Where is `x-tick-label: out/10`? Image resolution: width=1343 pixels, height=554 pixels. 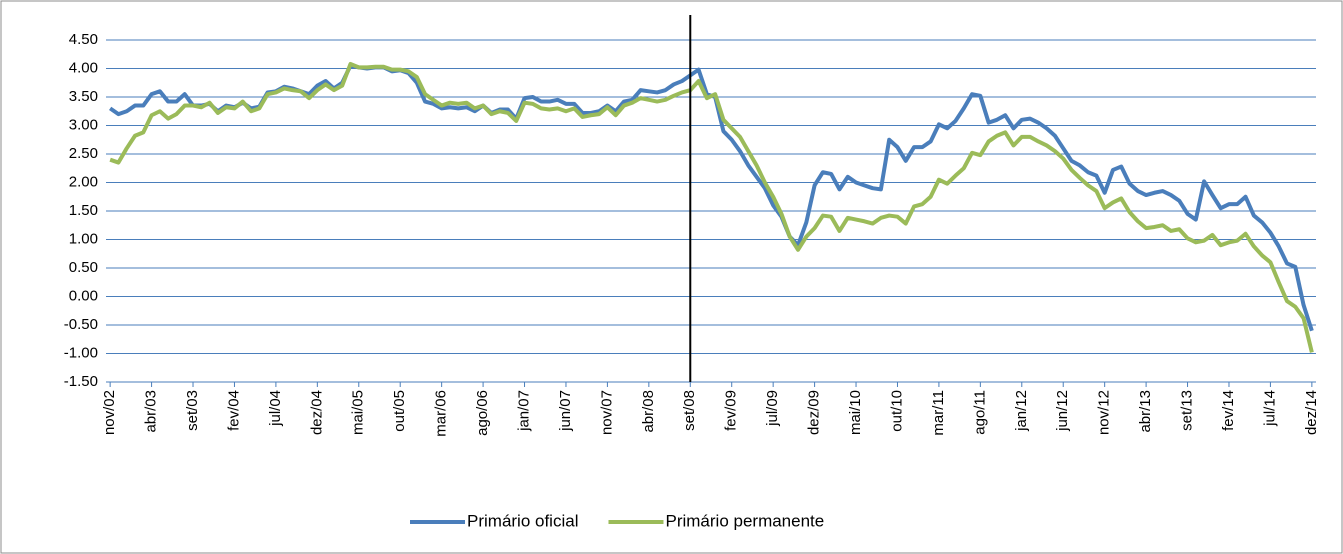 x-tick-label: out/10 is located at coordinates (896, 411).